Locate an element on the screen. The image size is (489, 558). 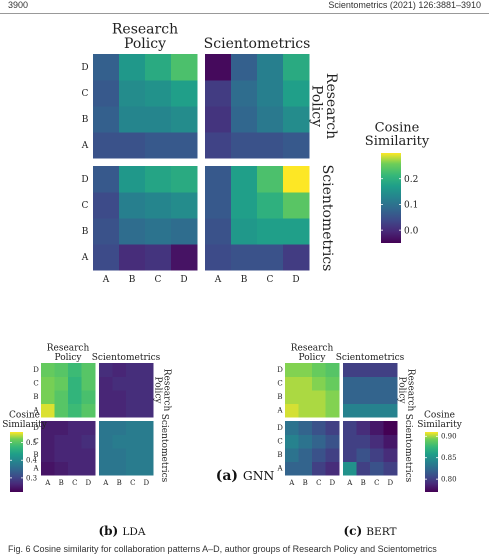
subfigure-caption: (b) LDA is located at coordinates (121, 531).